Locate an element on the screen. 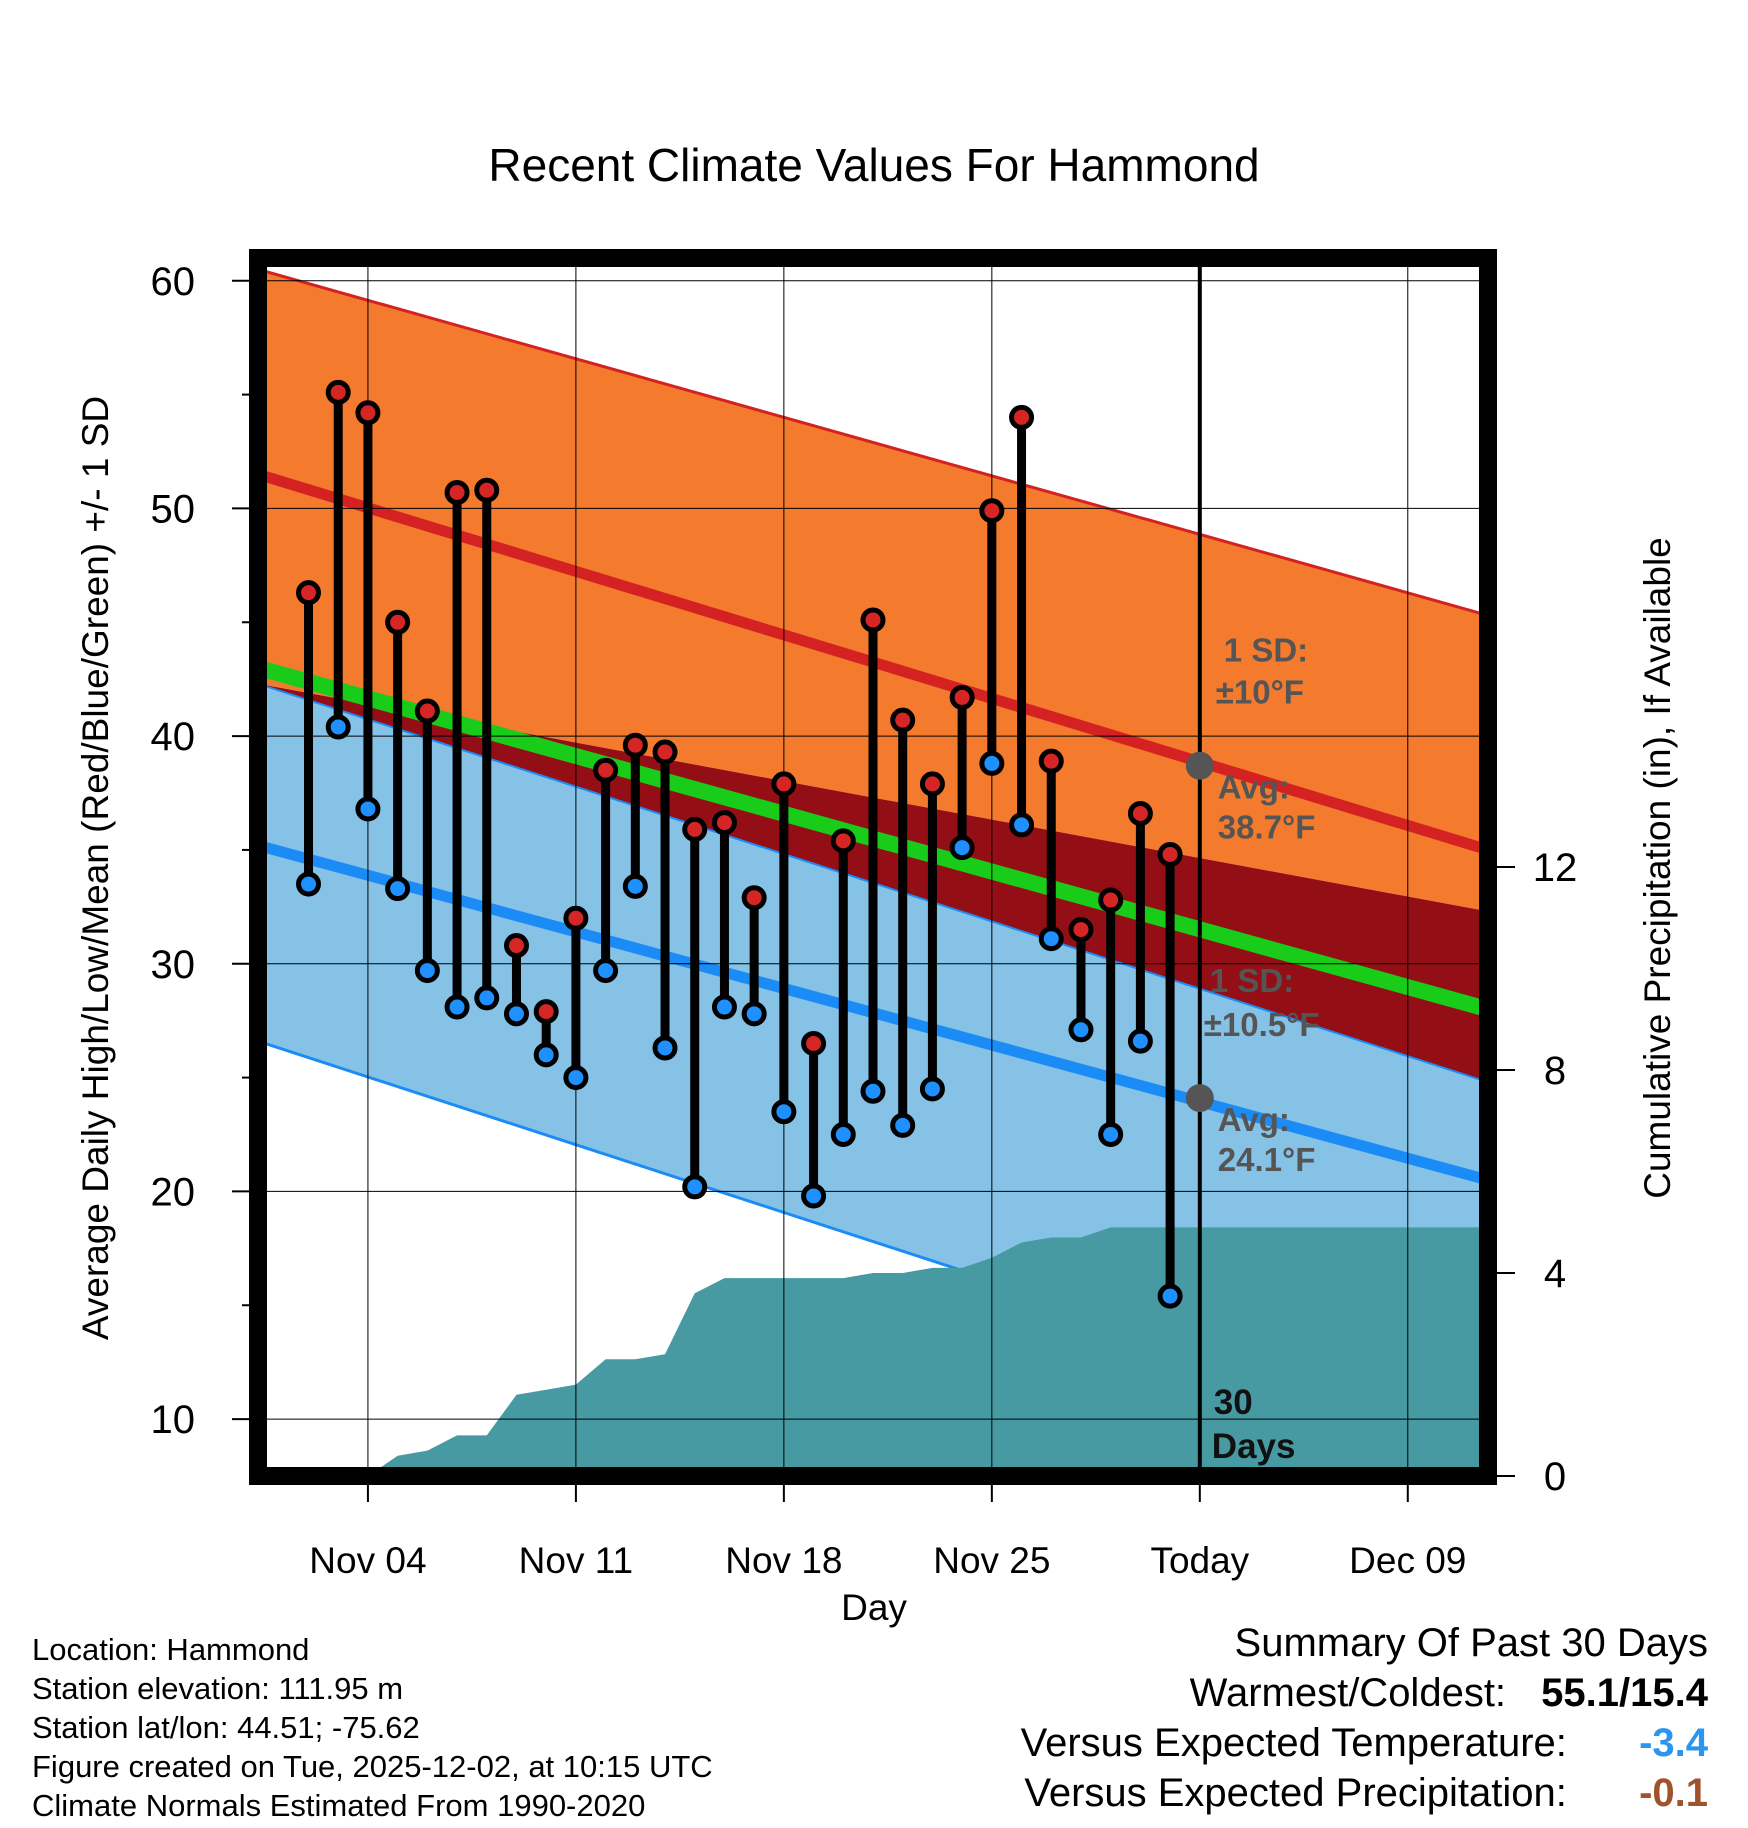 Image resolution: width=1748 pixels, height=1828 pixels. latlon-text: Station lat/lon: 44.51; -75.62 is located at coordinates (226, 1727).